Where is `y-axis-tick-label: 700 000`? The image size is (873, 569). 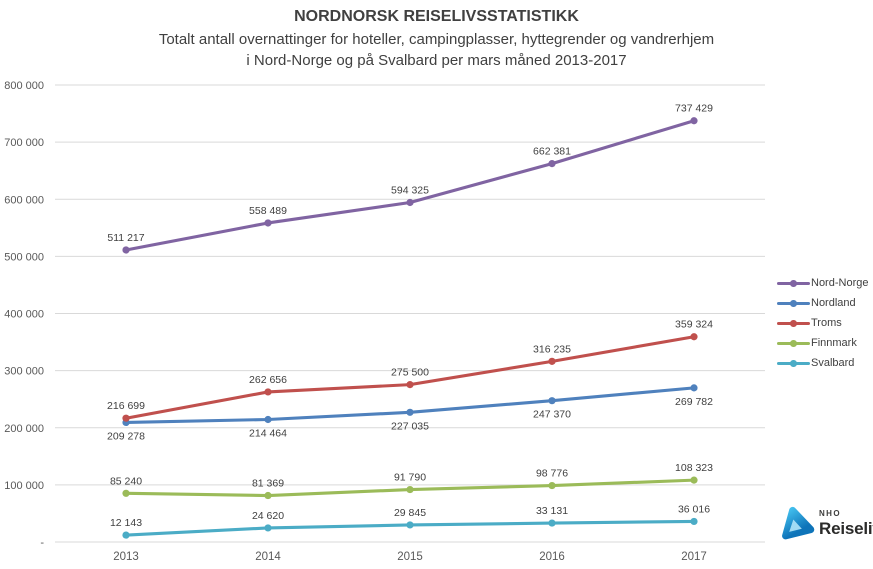
y-axis-tick-label: 700 000 is located at coordinates (24, 143).